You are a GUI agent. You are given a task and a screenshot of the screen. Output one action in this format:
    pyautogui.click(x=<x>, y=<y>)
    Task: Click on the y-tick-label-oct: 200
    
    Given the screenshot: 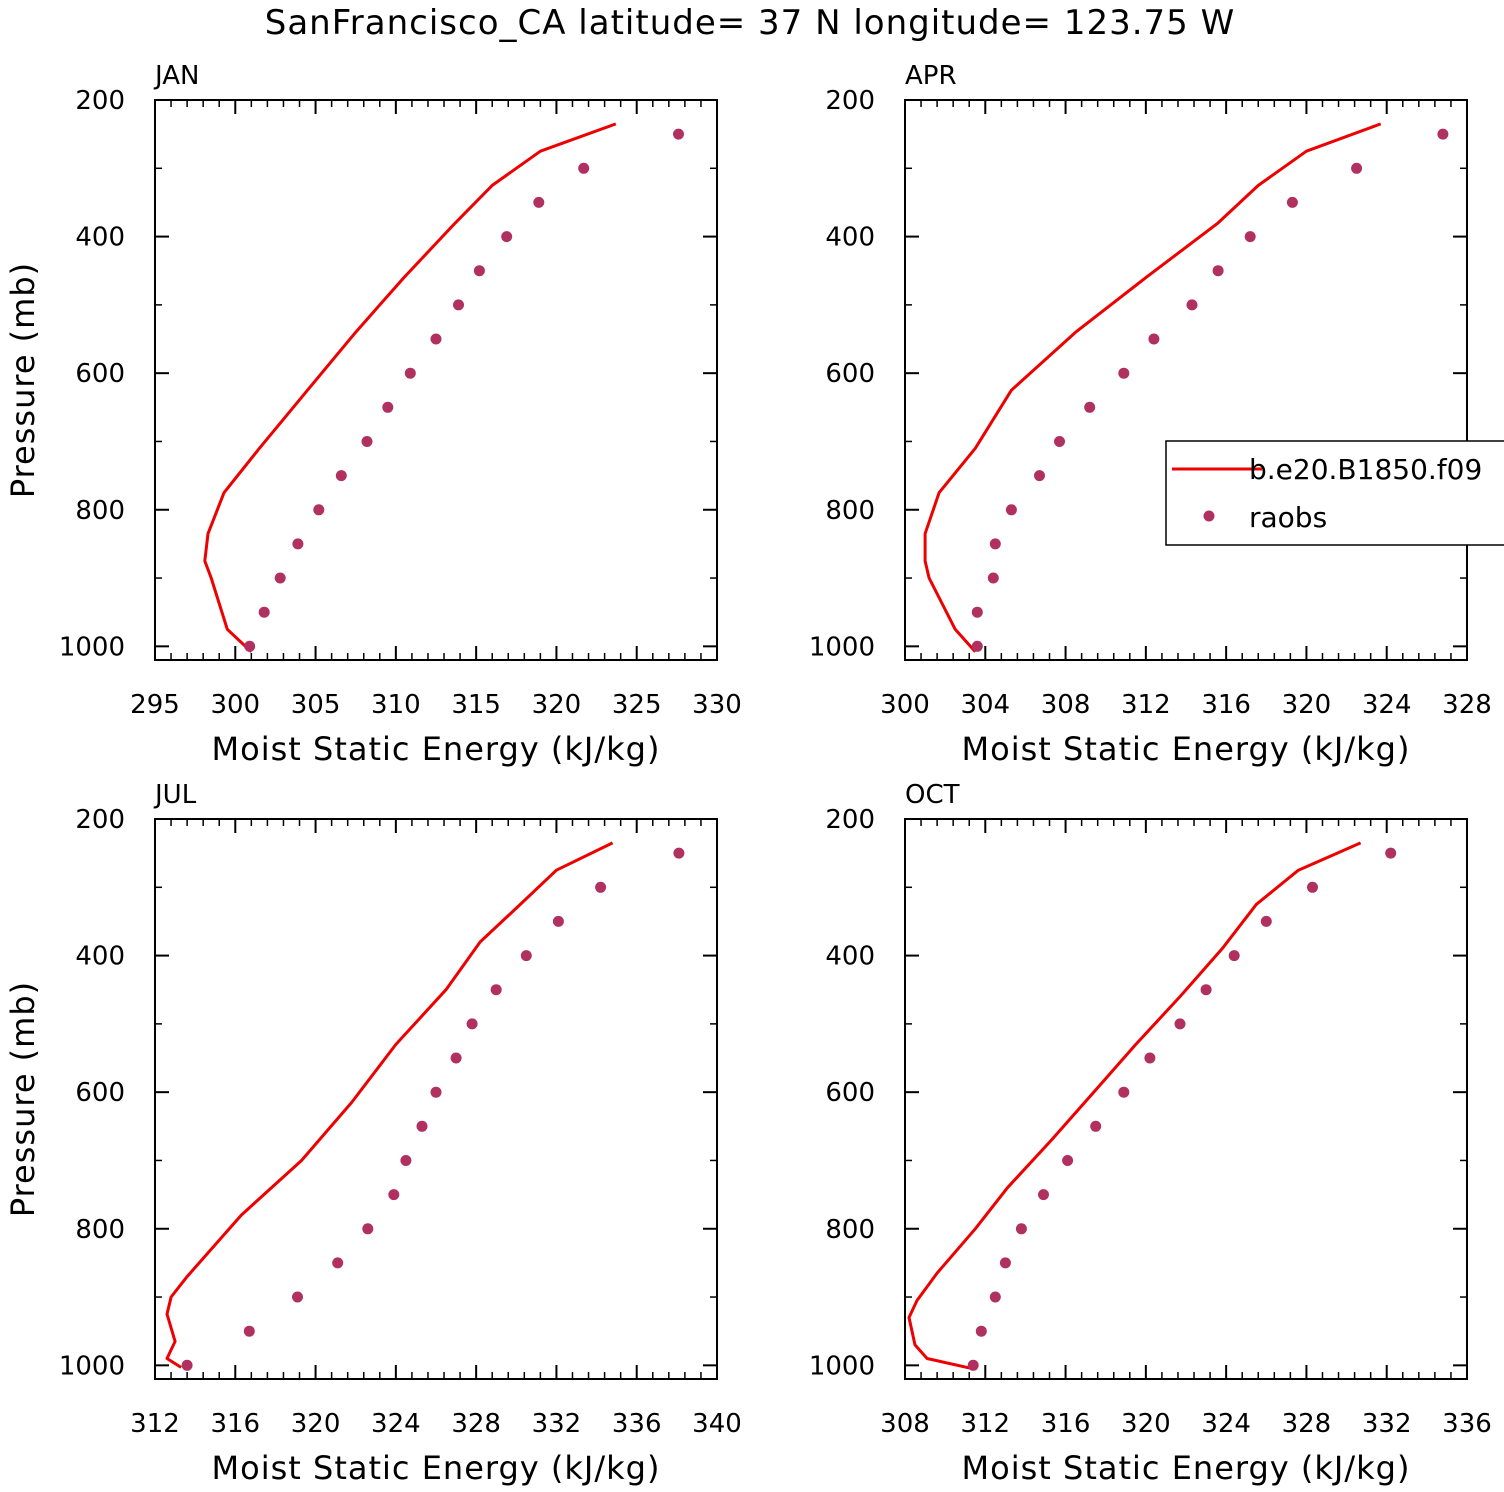 What is the action you would take?
    pyautogui.click(x=850, y=820)
    